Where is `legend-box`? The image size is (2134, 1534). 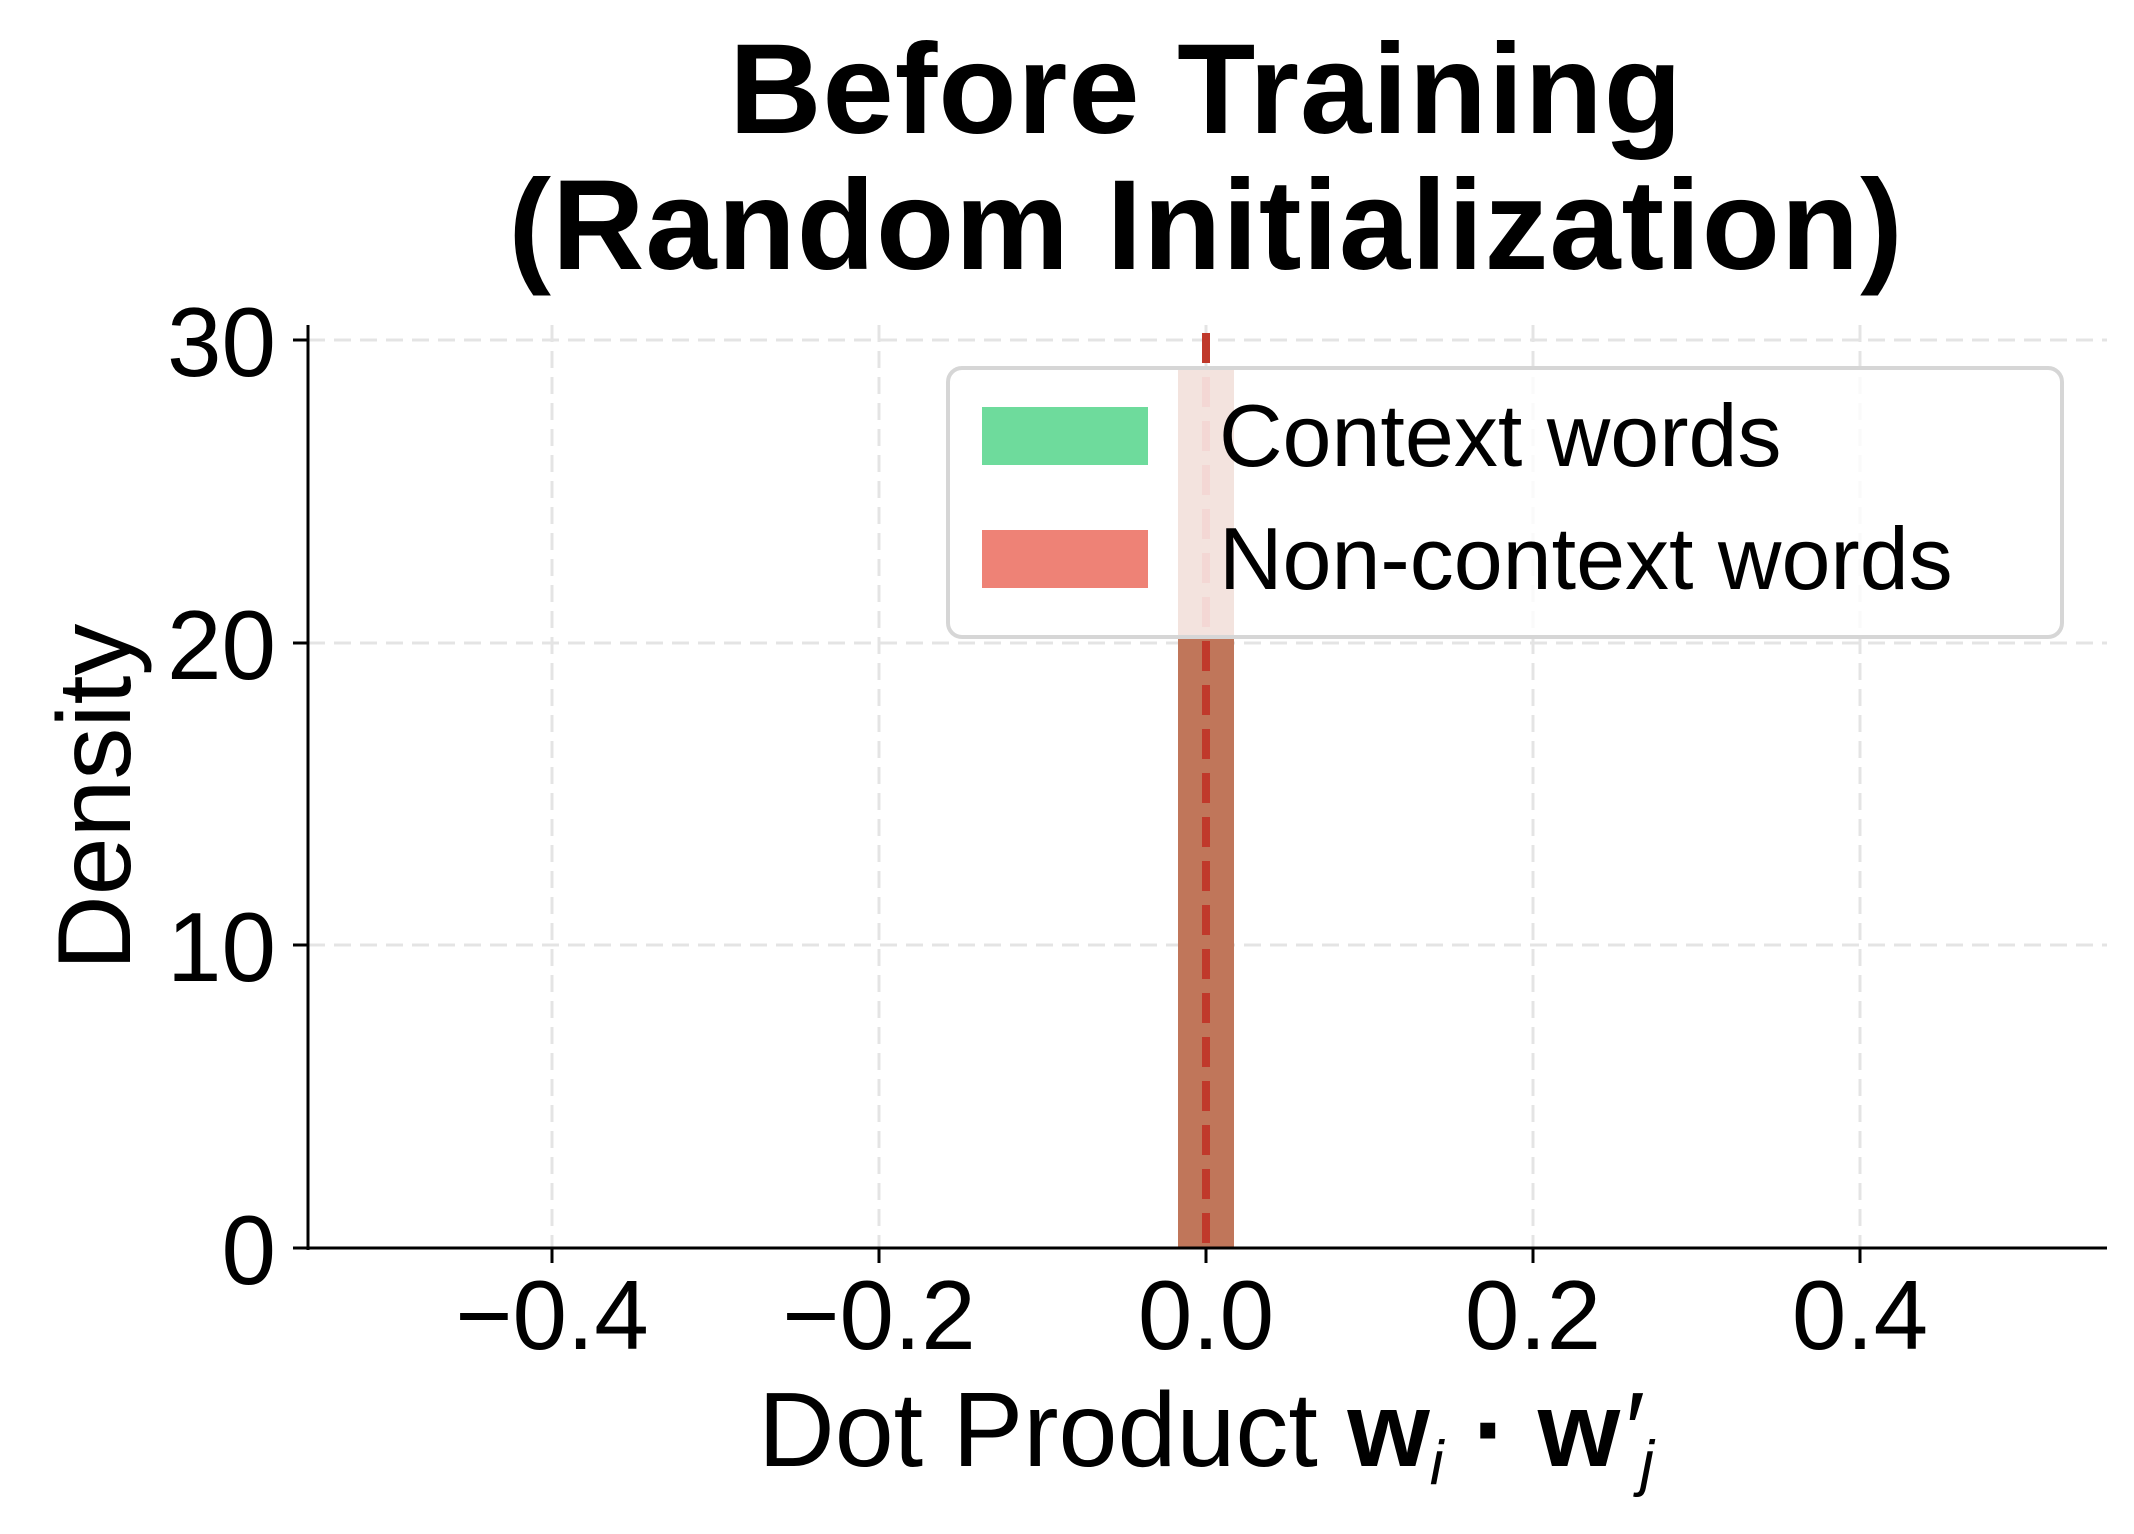
legend-box is located at coordinates (1505, 502).